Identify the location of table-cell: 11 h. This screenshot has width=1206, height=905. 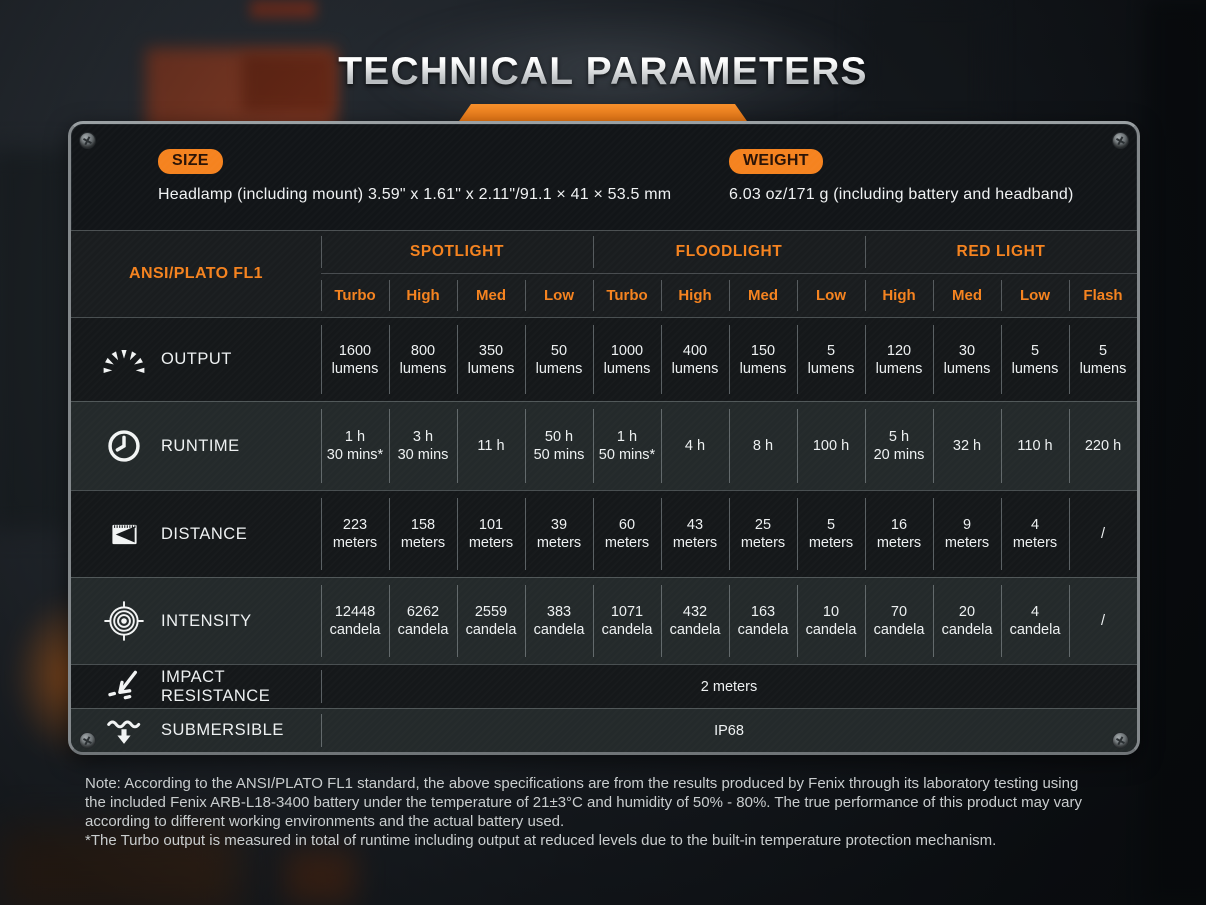
(491, 446).